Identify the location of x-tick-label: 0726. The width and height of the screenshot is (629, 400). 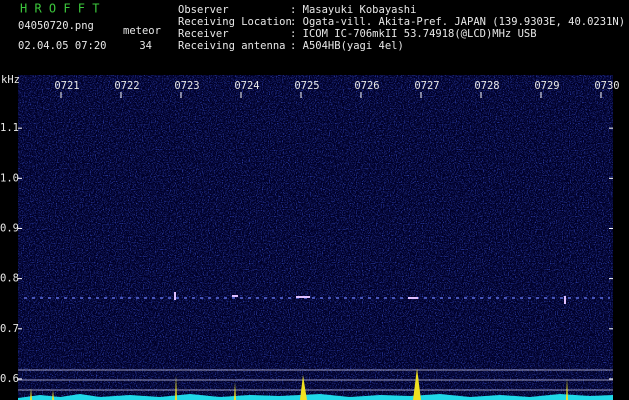
(366, 86).